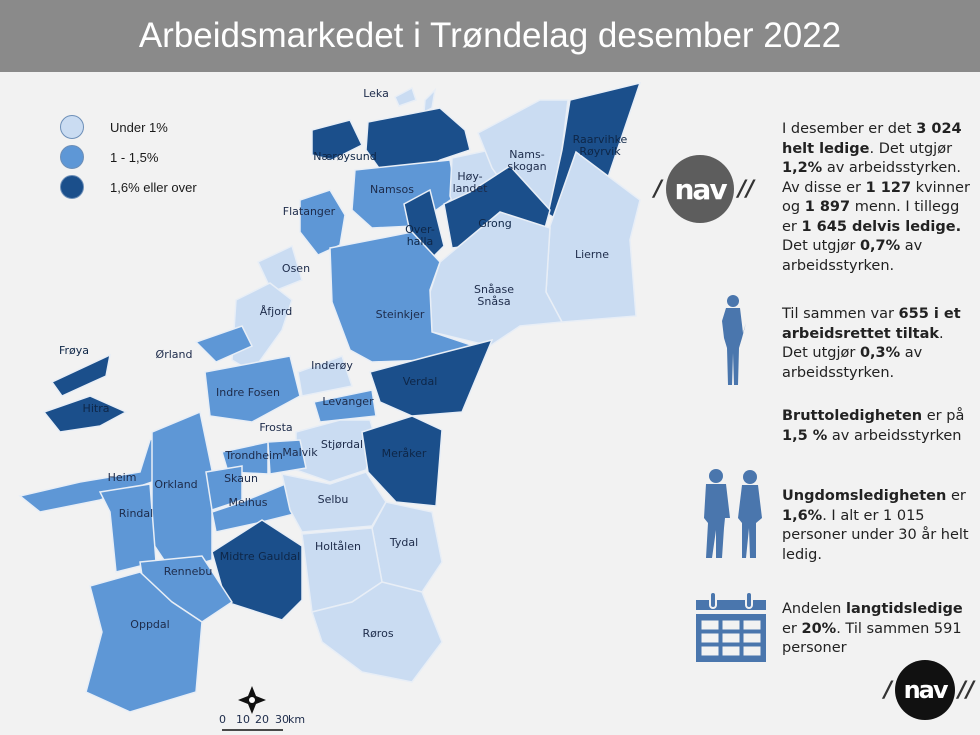 The image size is (980, 735). What do you see at coordinates (333, 499) in the screenshot?
I see `municipality-label: Selbu` at bounding box center [333, 499].